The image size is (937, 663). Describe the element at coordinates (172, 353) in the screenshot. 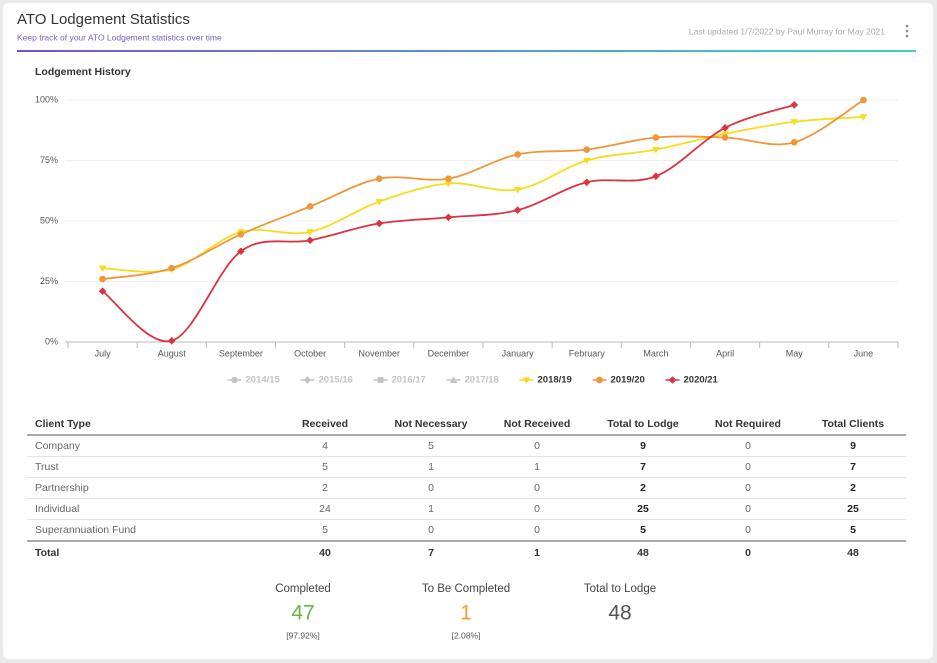

I see `x-tick-label: August` at that location.